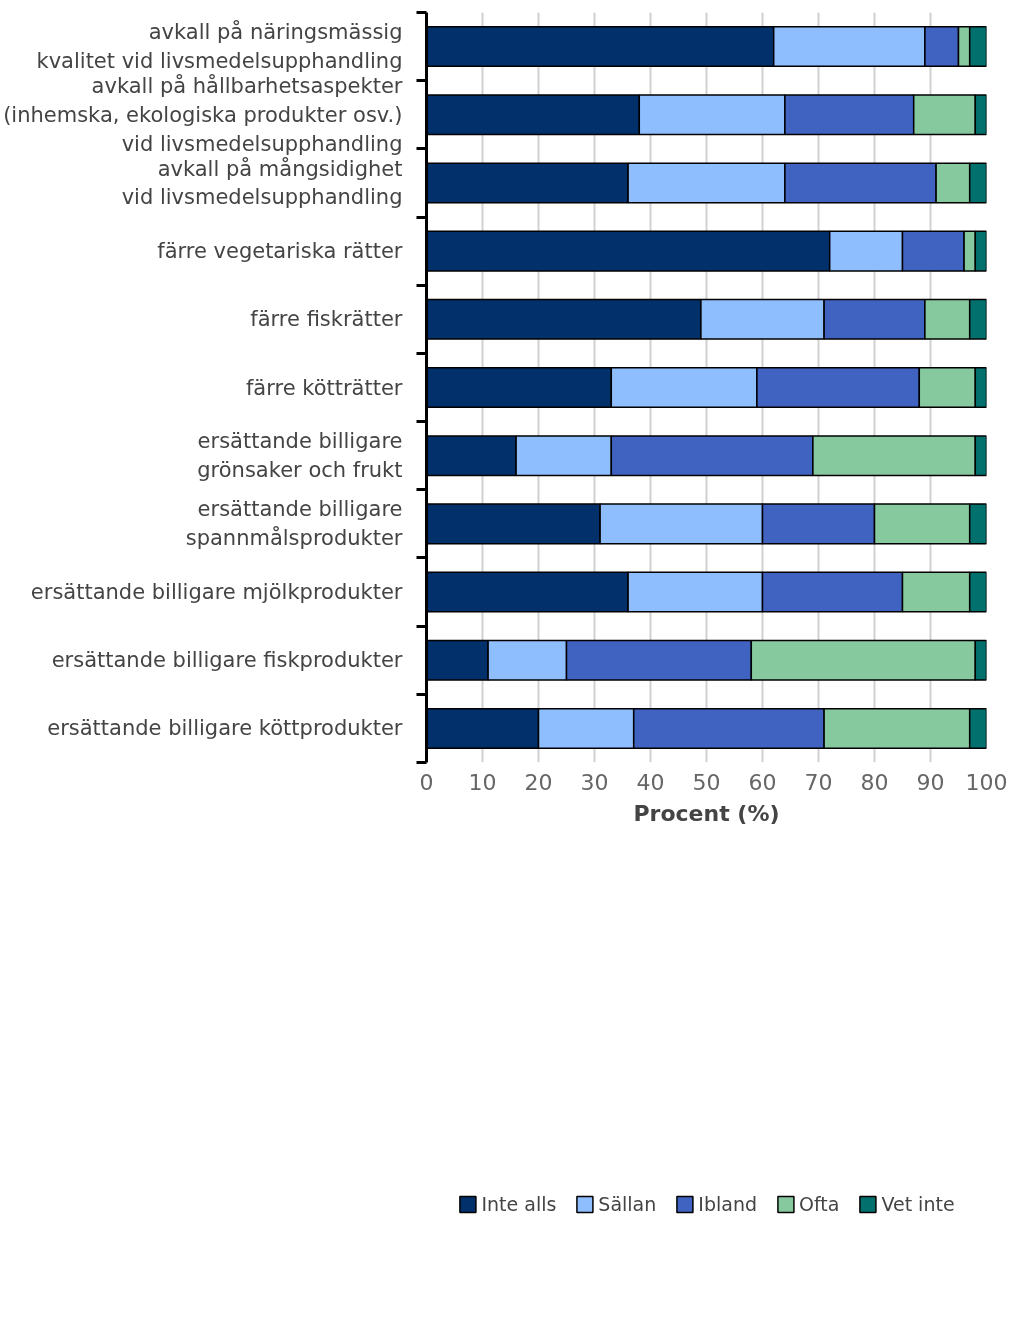 The image size is (1011, 1340). Describe the element at coordinates (225, 728) in the screenshot. I see `y-tick-label: ersättande billigare köttprodukter` at that location.